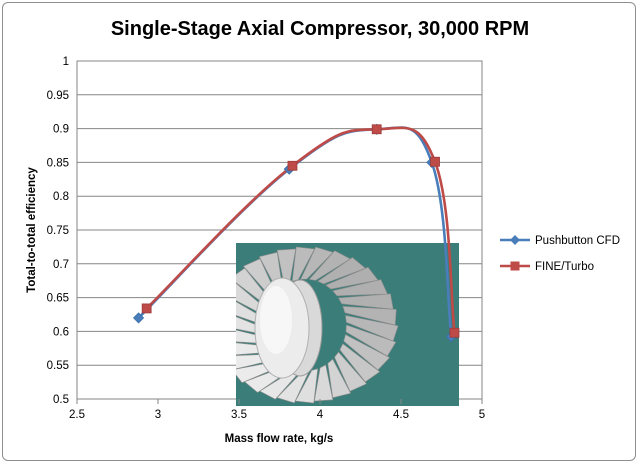  Describe the element at coordinates (158, 415) in the screenshot. I see `x-tick-label: 3` at that location.